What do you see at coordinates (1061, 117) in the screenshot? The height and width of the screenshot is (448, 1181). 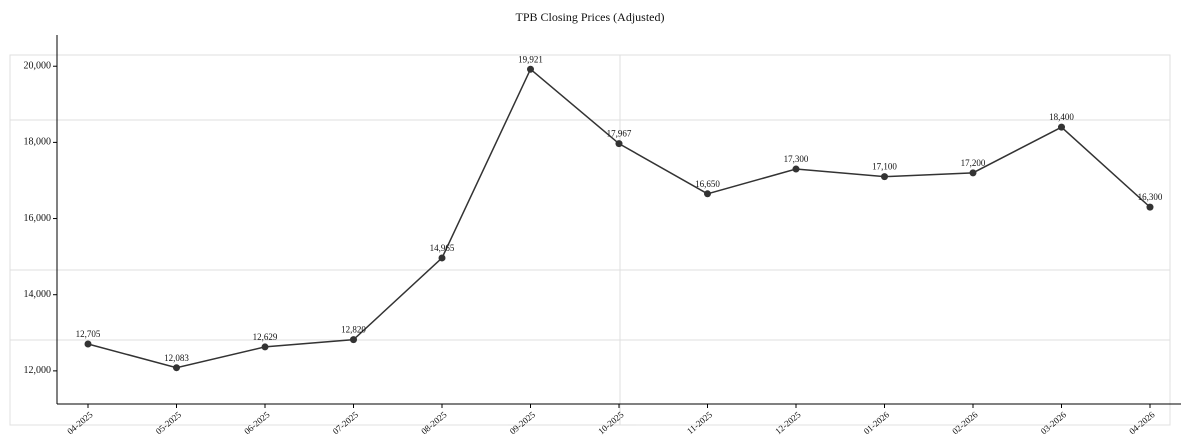 I see `value-label: 18,400` at bounding box center [1061, 117].